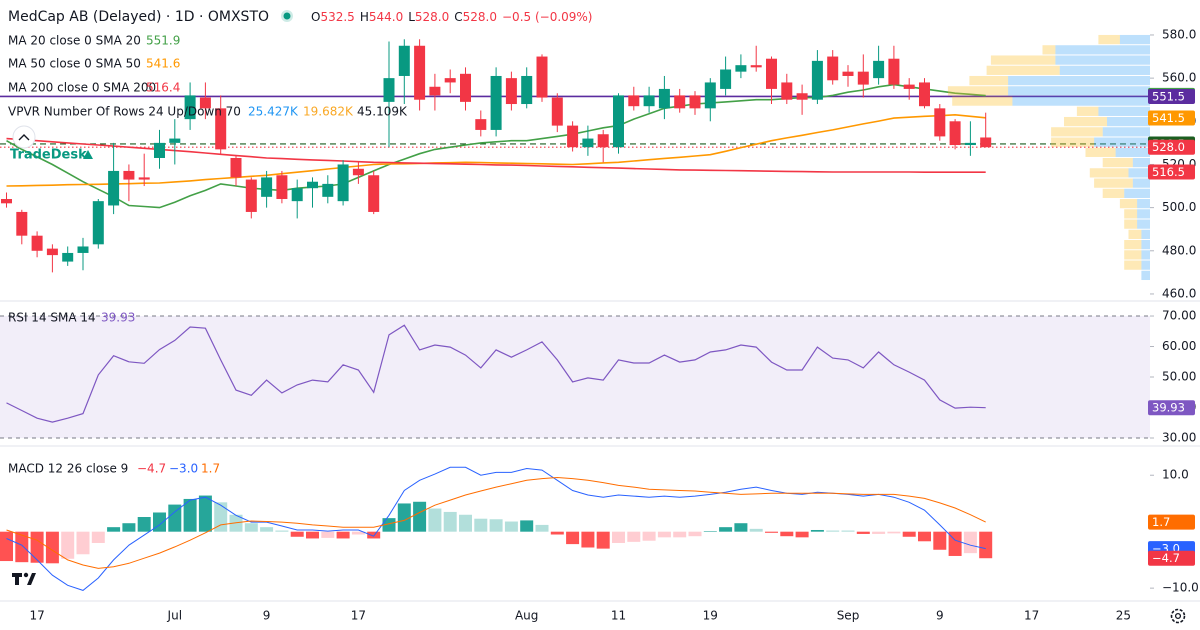 The image size is (1200, 630). What do you see at coordinates (52, 318) in the screenshot?
I see `legend-label: RSI 14 SMA 14` at bounding box center [52, 318].